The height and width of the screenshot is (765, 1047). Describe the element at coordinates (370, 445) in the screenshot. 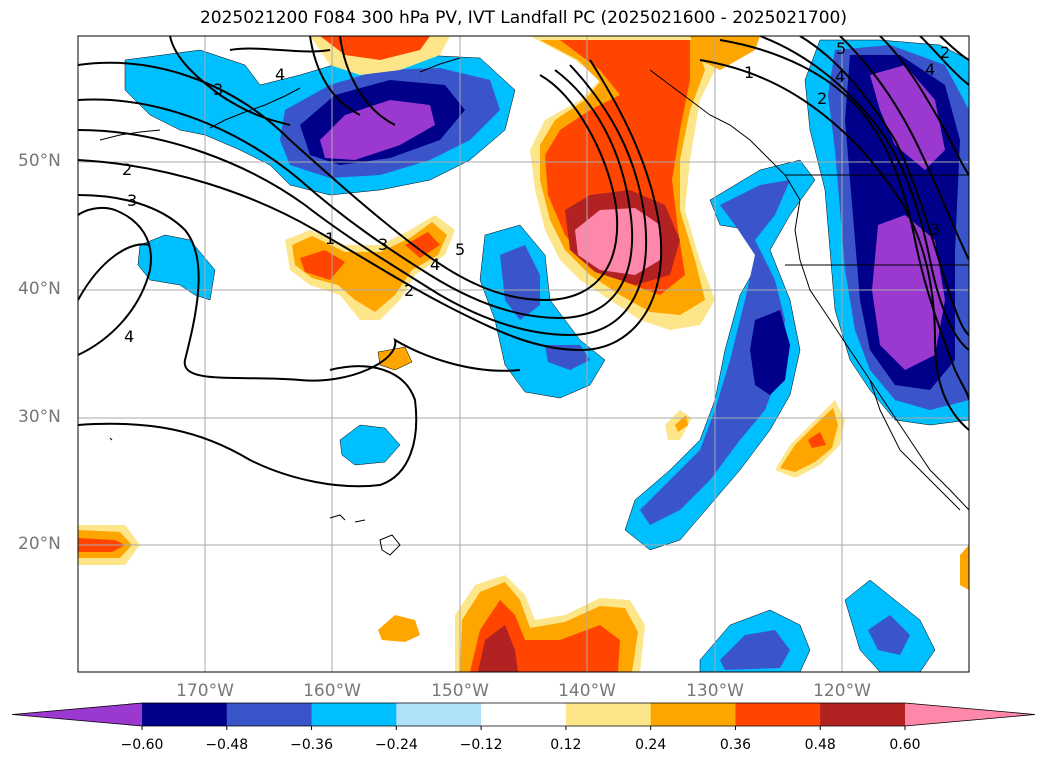

I see `pv-anomaly-negative-small` at that location.